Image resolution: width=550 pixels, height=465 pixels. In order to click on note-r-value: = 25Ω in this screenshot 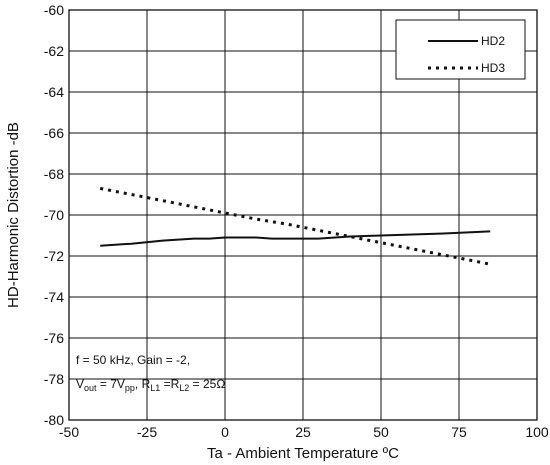, I will do `click(207, 384)`.